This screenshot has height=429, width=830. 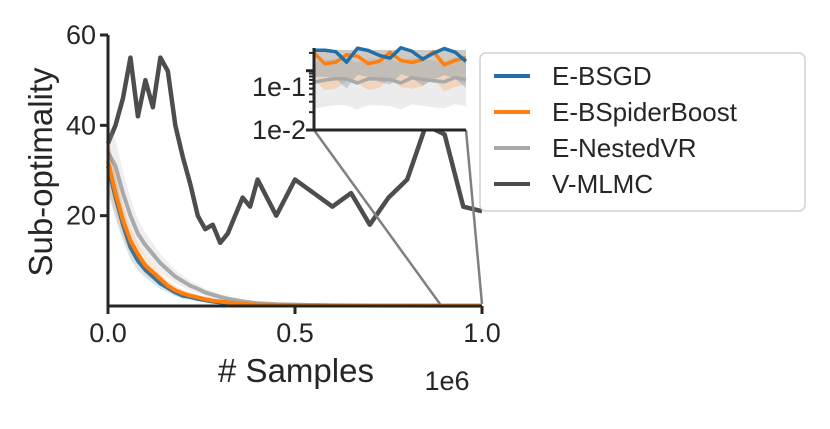 I want to click on y-axis-title: Sub-optimality, so click(x=40, y=172).